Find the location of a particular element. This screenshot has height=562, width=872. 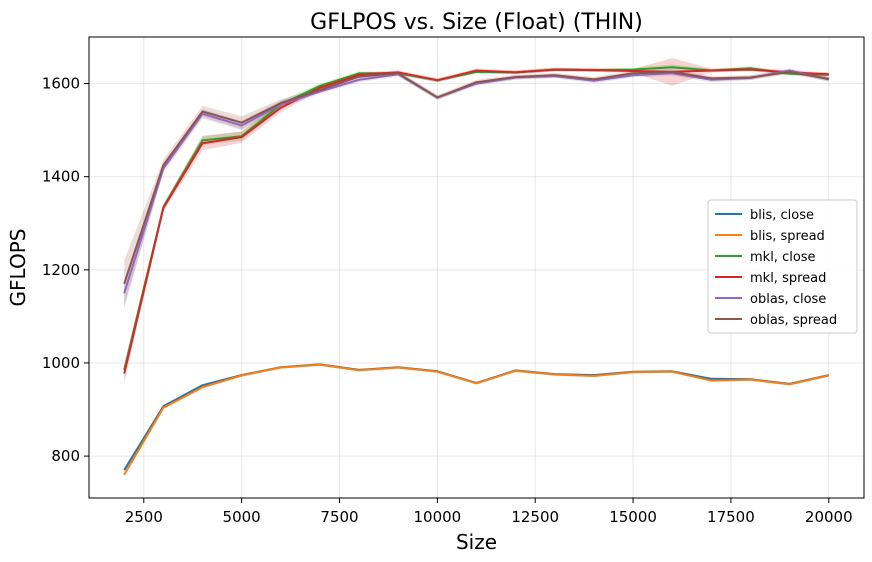

legend-label: oblas, close is located at coordinates (788, 299).